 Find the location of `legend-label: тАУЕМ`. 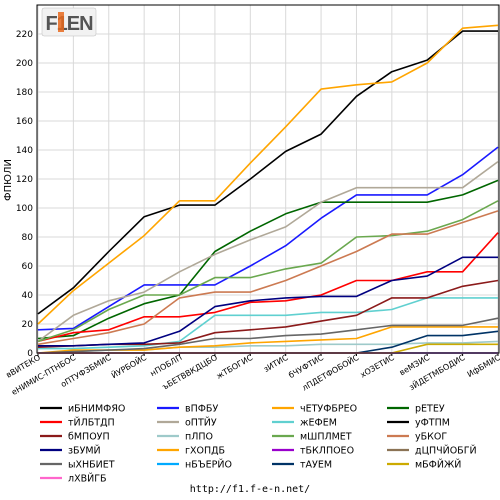

legend-label: тАУЕМ is located at coordinates (316, 465).